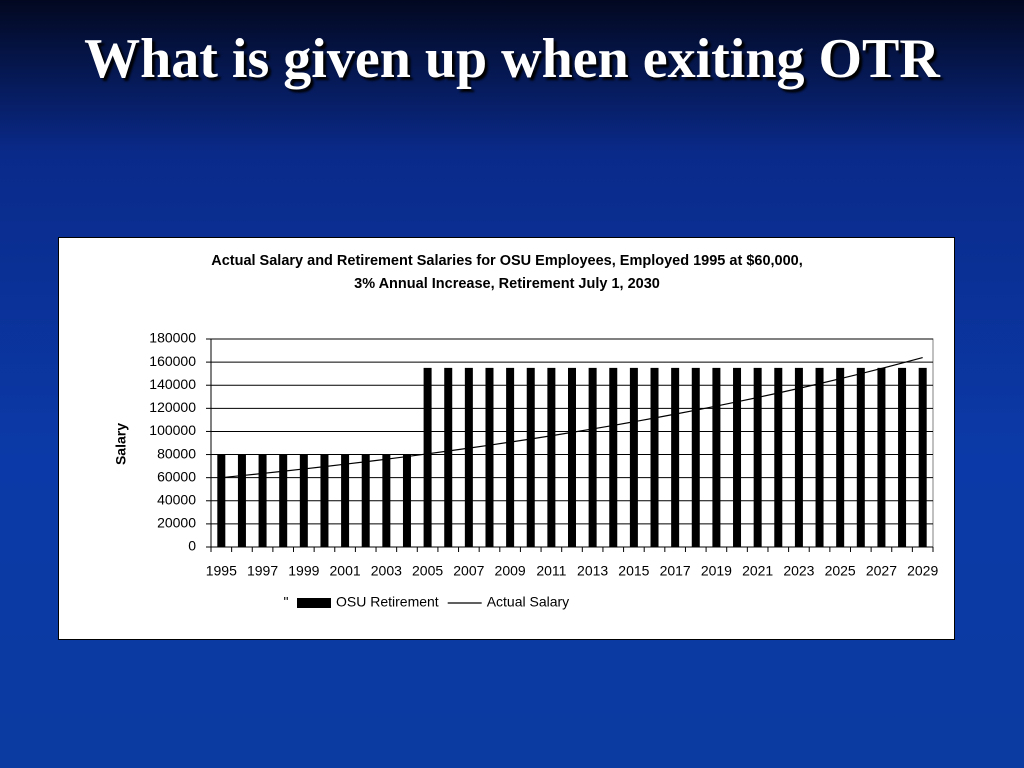 The height and width of the screenshot is (768, 1024). Describe the element at coordinates (468, 571) in the screenshot. I see `x-tick-label: 2007` at that location.